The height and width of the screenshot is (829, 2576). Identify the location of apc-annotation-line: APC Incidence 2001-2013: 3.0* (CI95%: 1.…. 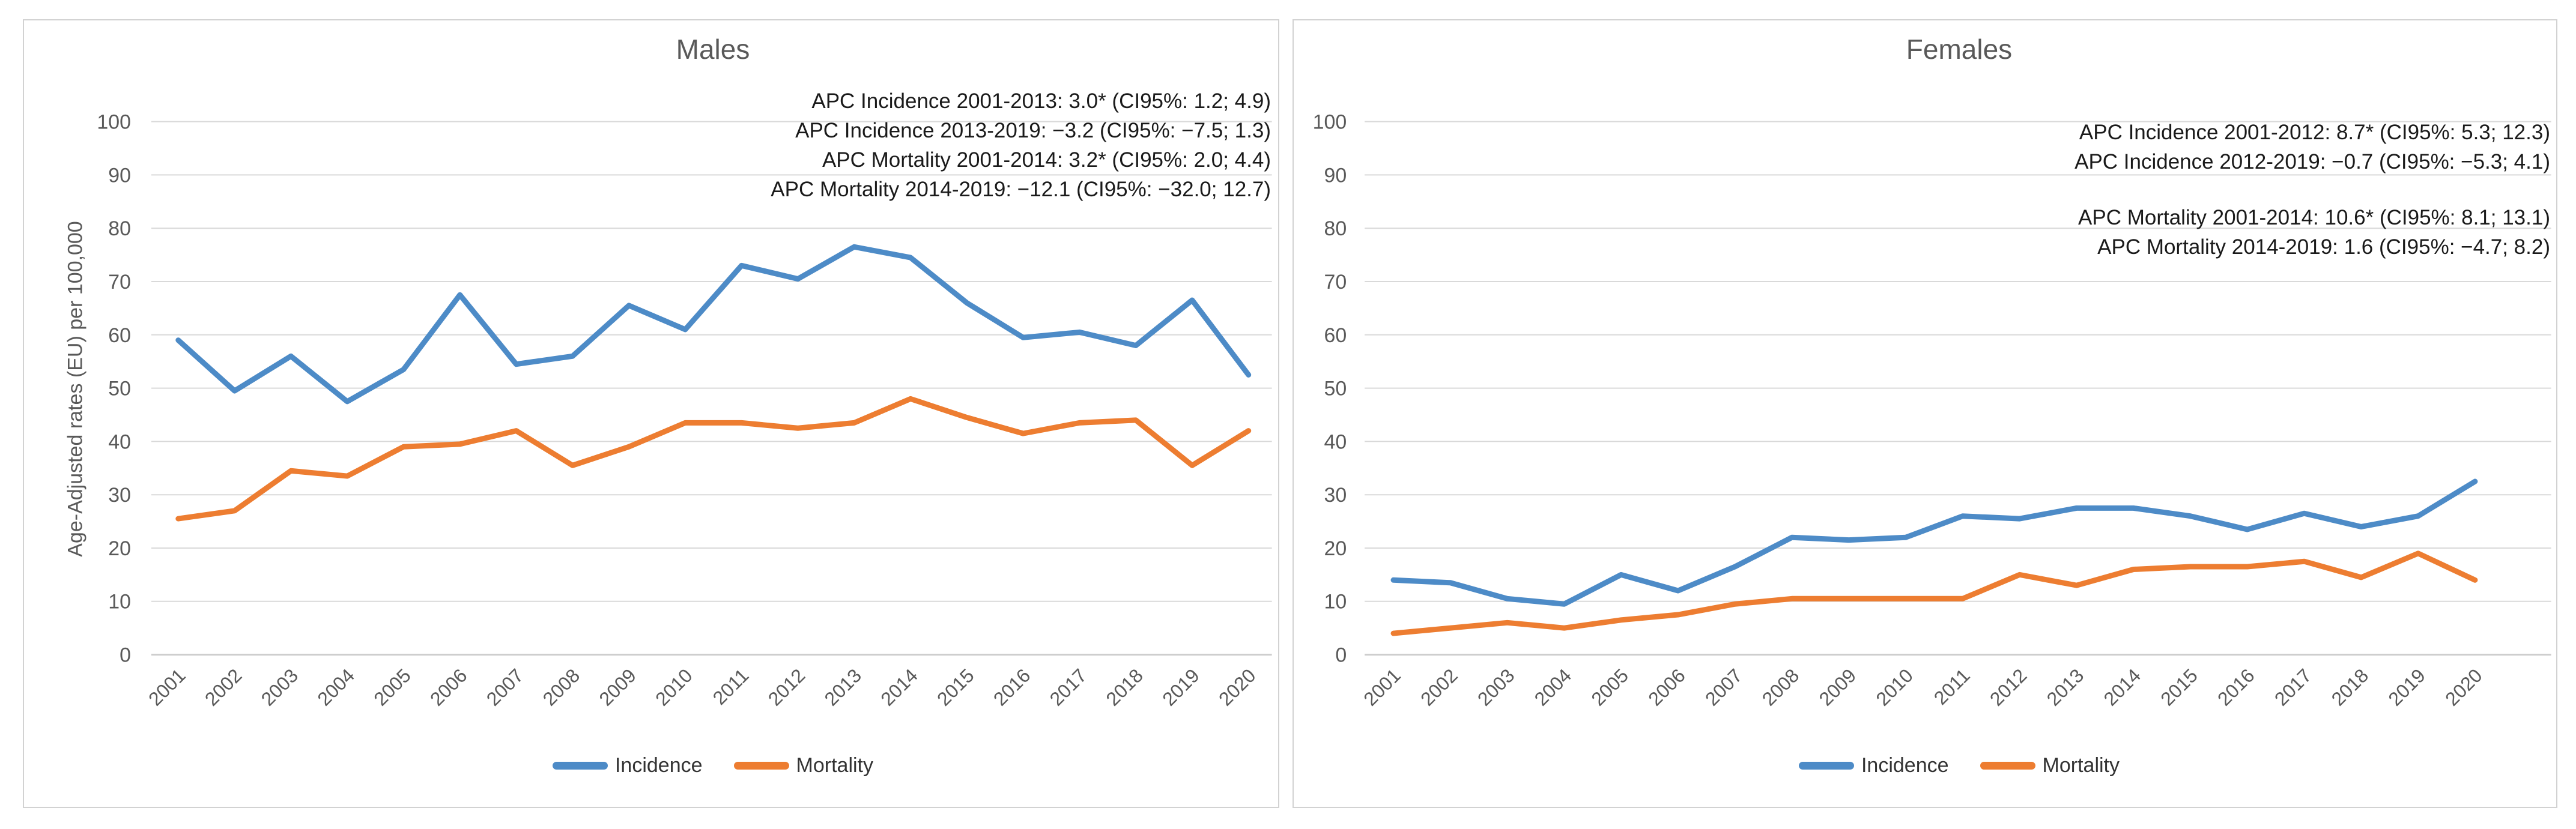
(1041, 101).